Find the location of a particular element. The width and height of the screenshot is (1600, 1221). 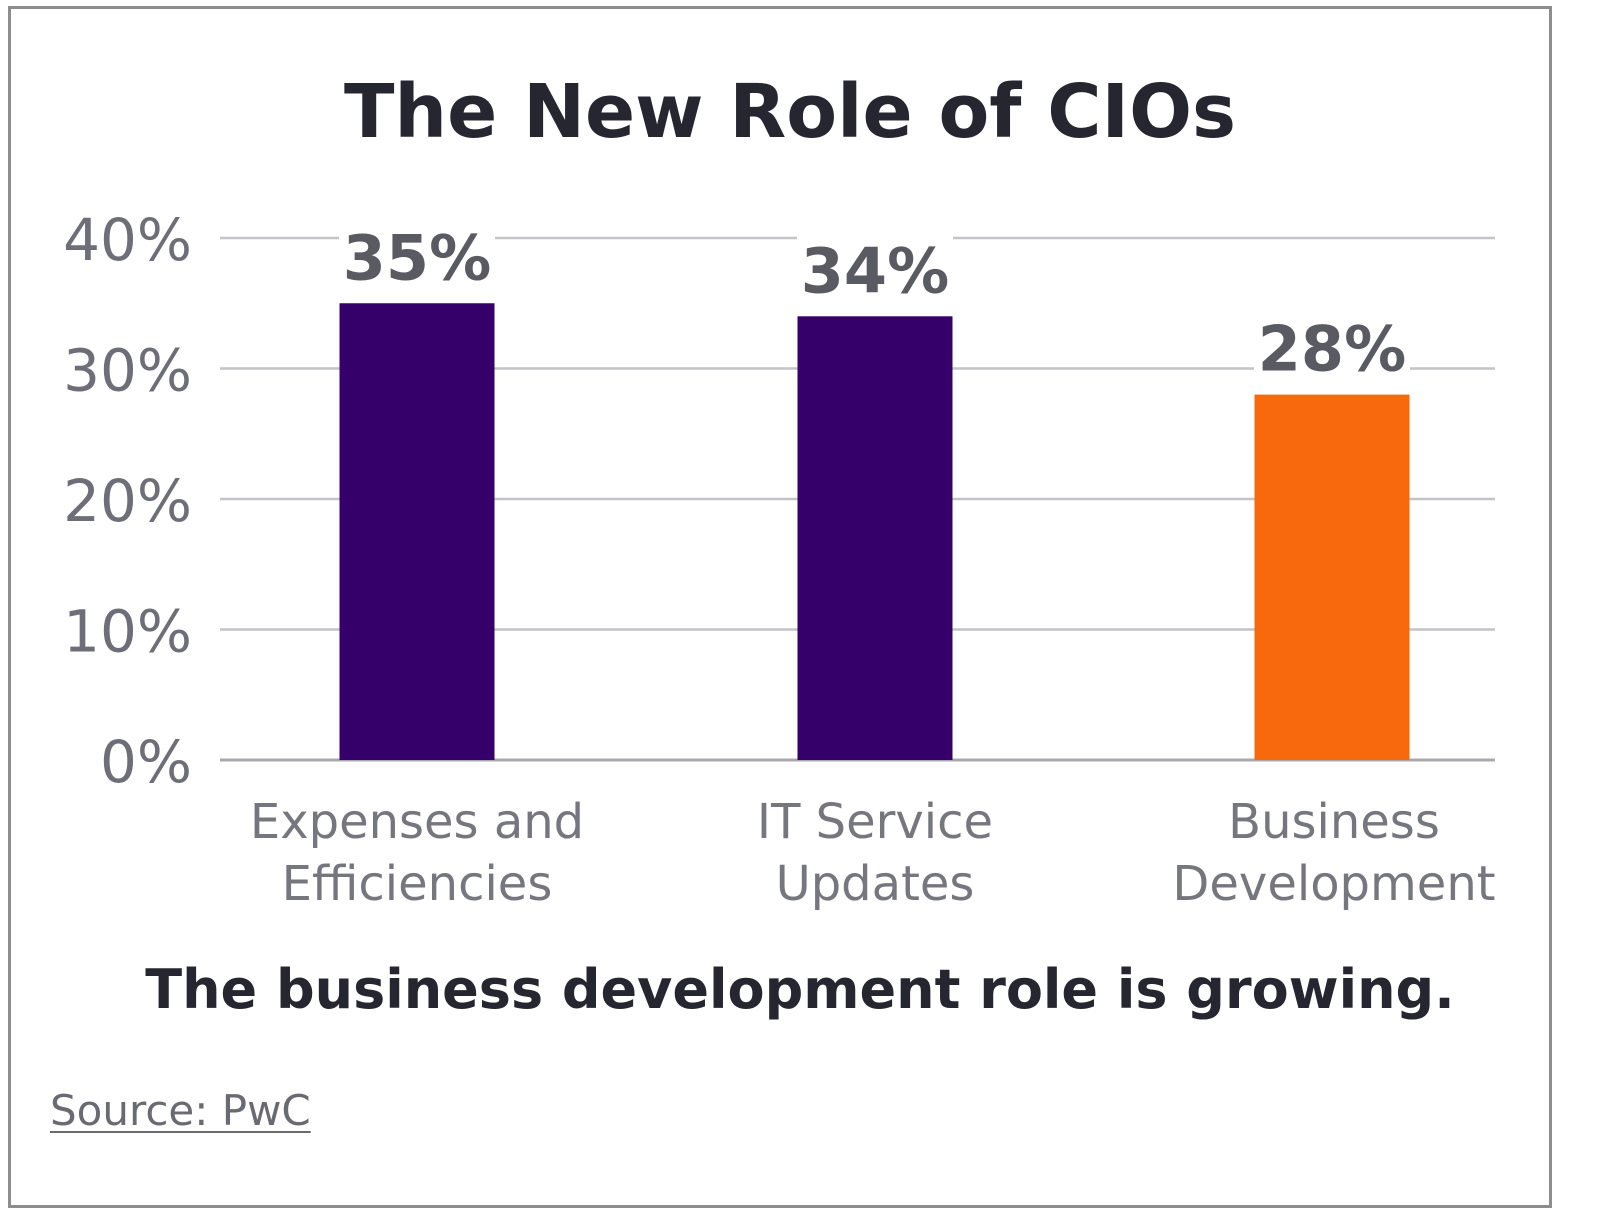

category-label-3-line-2: Development is located at coordinates (1333, 884).